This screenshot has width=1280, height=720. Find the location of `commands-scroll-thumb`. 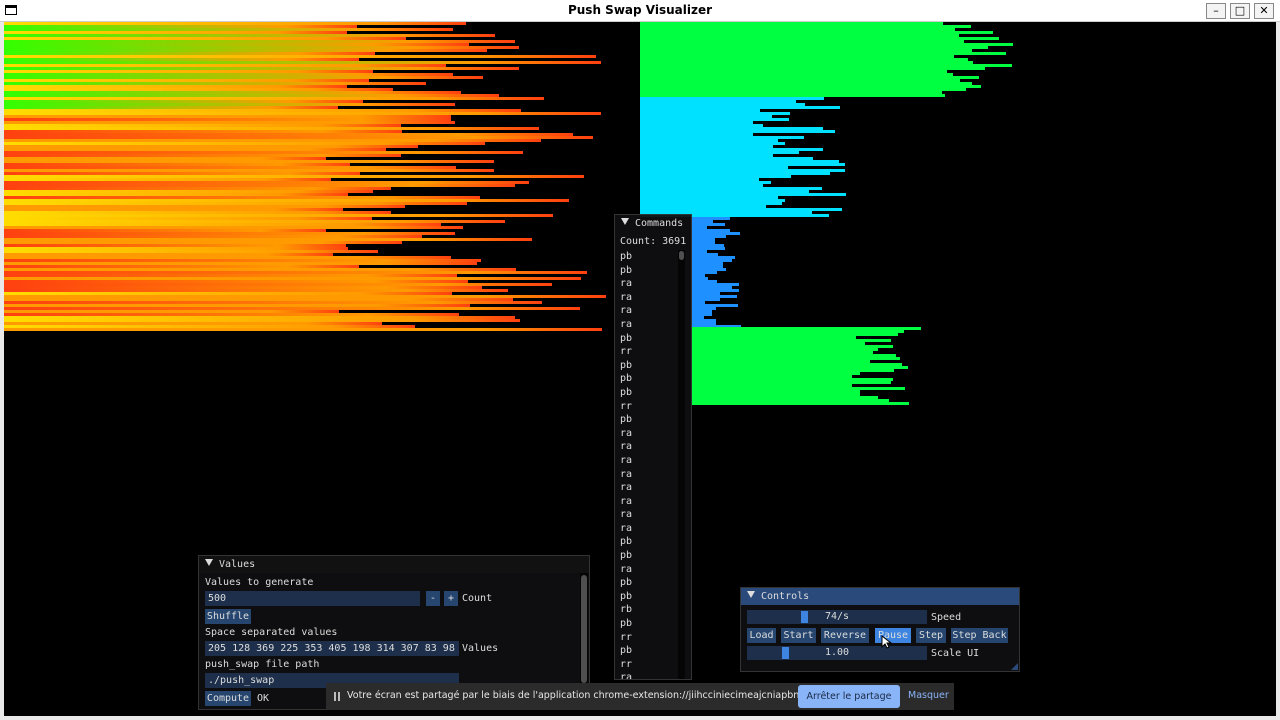

commands-scroll-thumb is located at coordinates (681, 255).